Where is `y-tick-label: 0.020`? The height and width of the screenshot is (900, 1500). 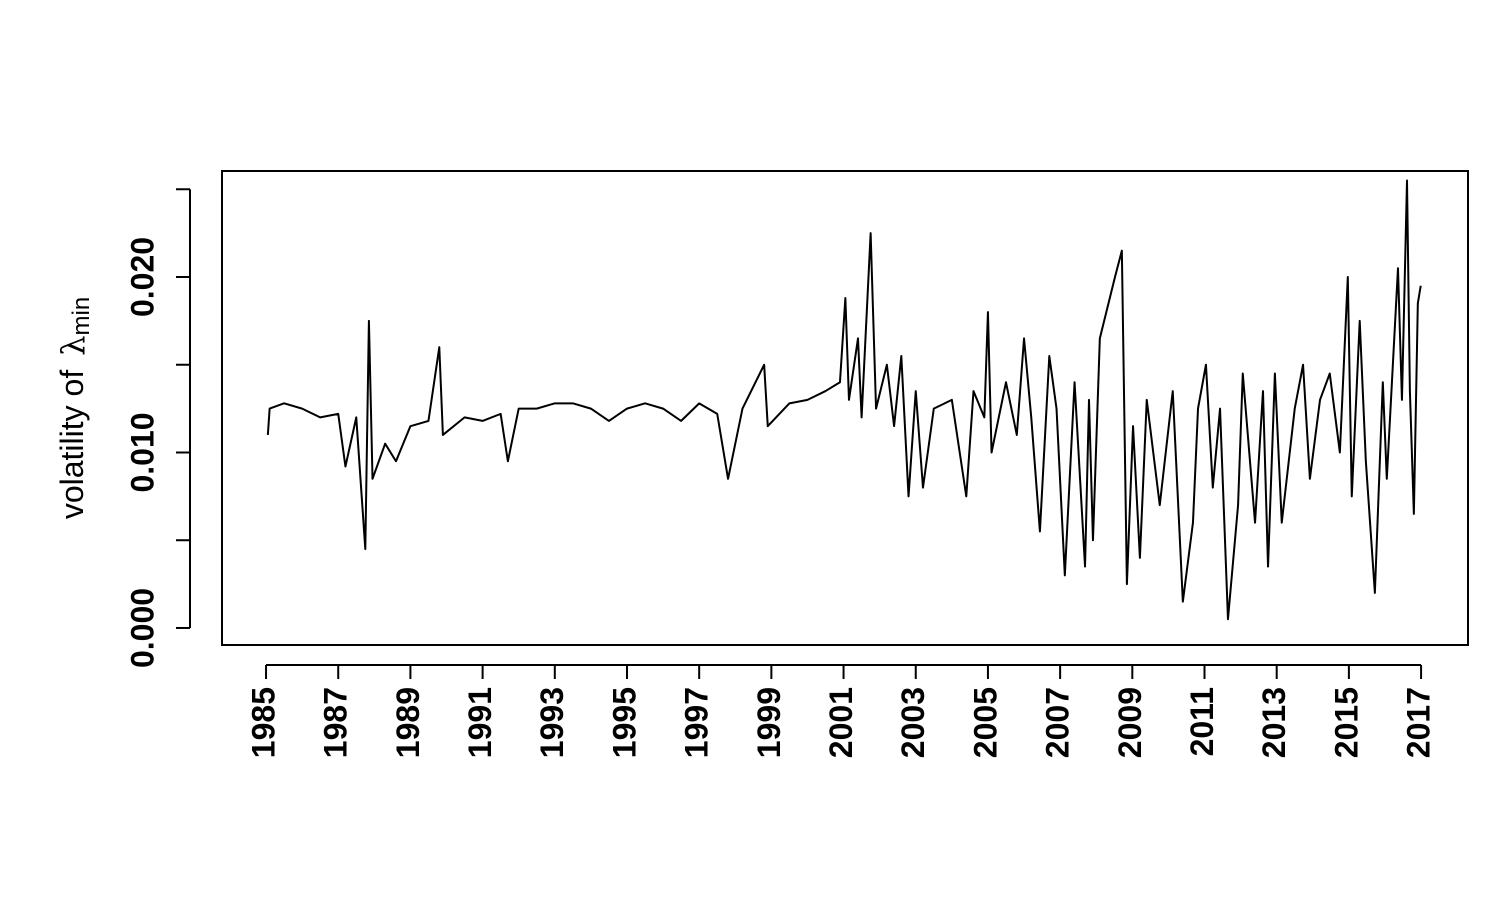 y-tick-label: 0.020 is located at coordinates (142, 277).